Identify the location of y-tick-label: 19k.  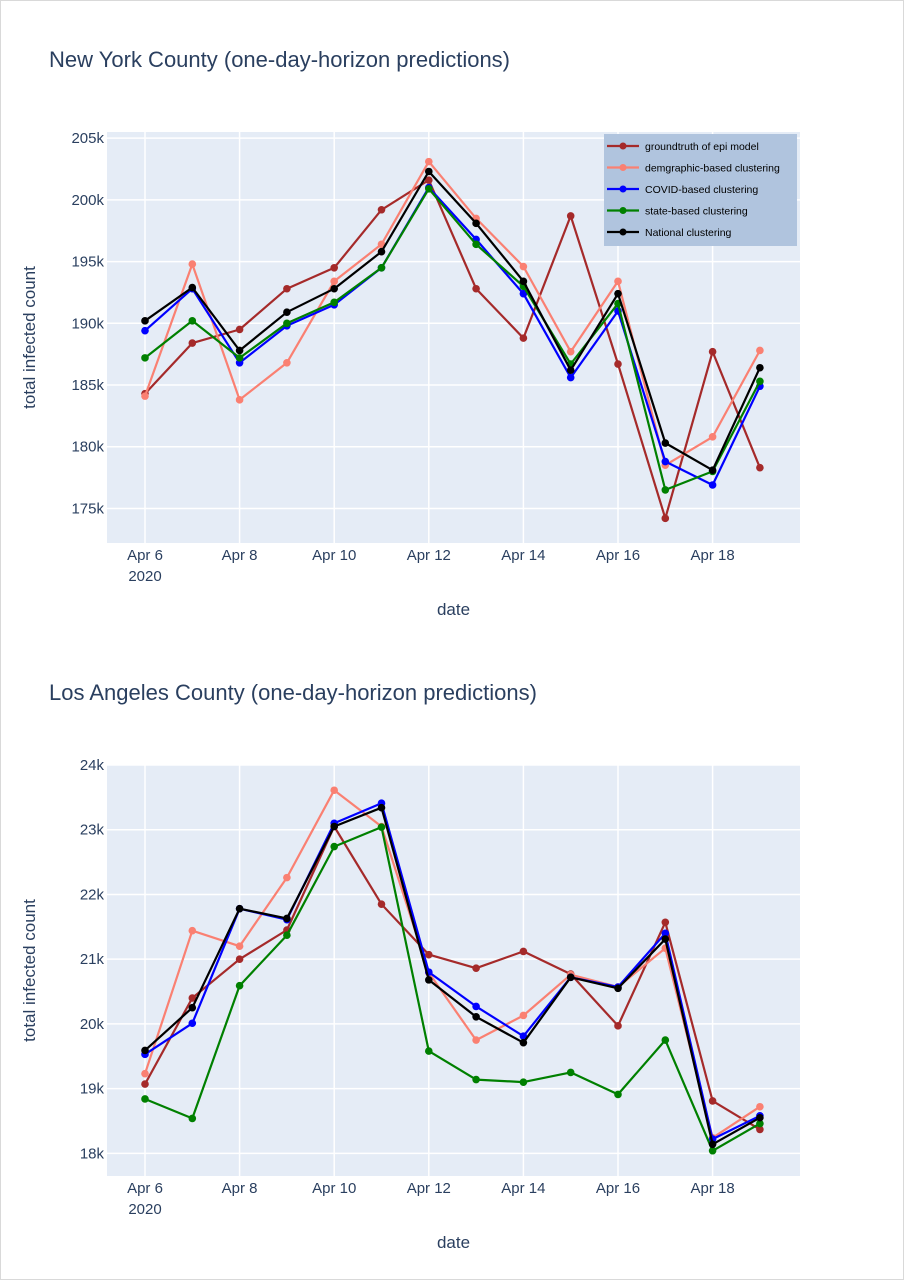
(92, 1089).